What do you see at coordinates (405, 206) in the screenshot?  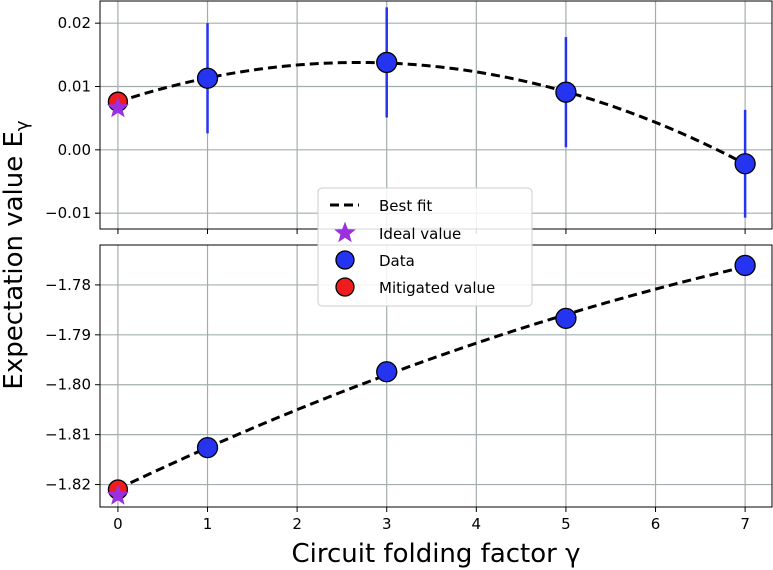 I see `legend-label-best-fit: Best fit` at bounding box center [405, 206].